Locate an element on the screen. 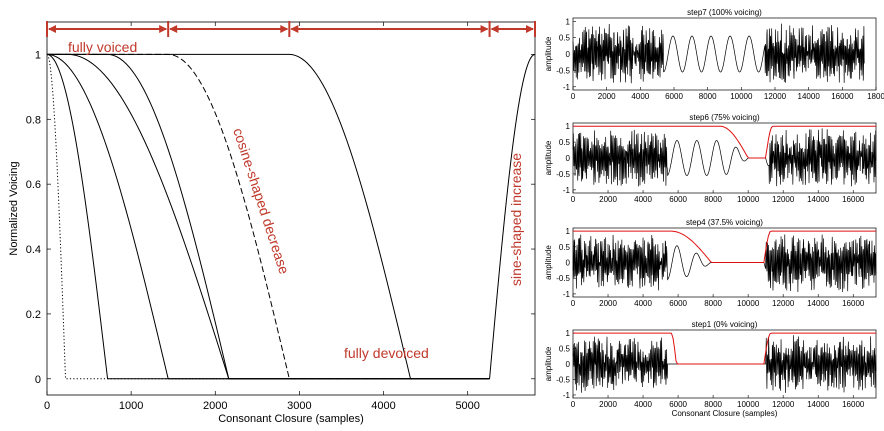 The width and height of the screenshot is (884, 431). x-tick-label: 3000 is located at coordinates (299, 406).